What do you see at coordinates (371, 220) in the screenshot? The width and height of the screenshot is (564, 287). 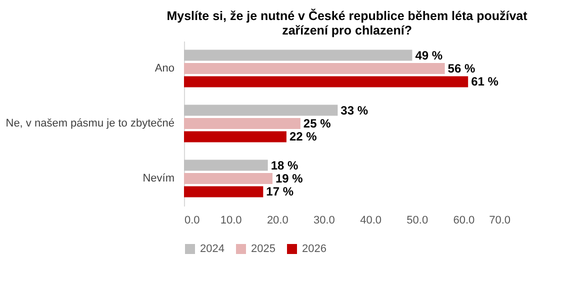 I see `x-tick-label: 40.0` at bounding box center [371, 220].